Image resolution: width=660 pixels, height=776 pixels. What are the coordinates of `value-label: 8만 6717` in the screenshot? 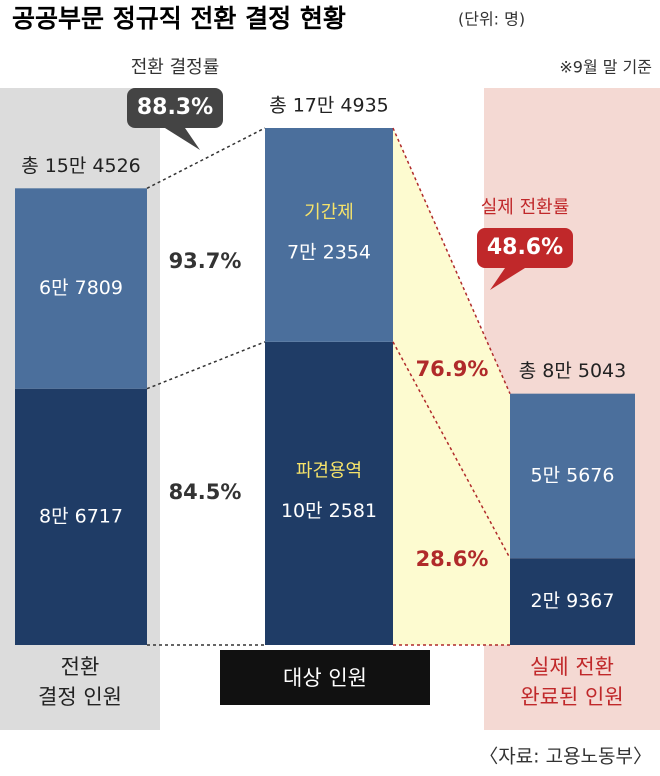 It's located at (81, 516).